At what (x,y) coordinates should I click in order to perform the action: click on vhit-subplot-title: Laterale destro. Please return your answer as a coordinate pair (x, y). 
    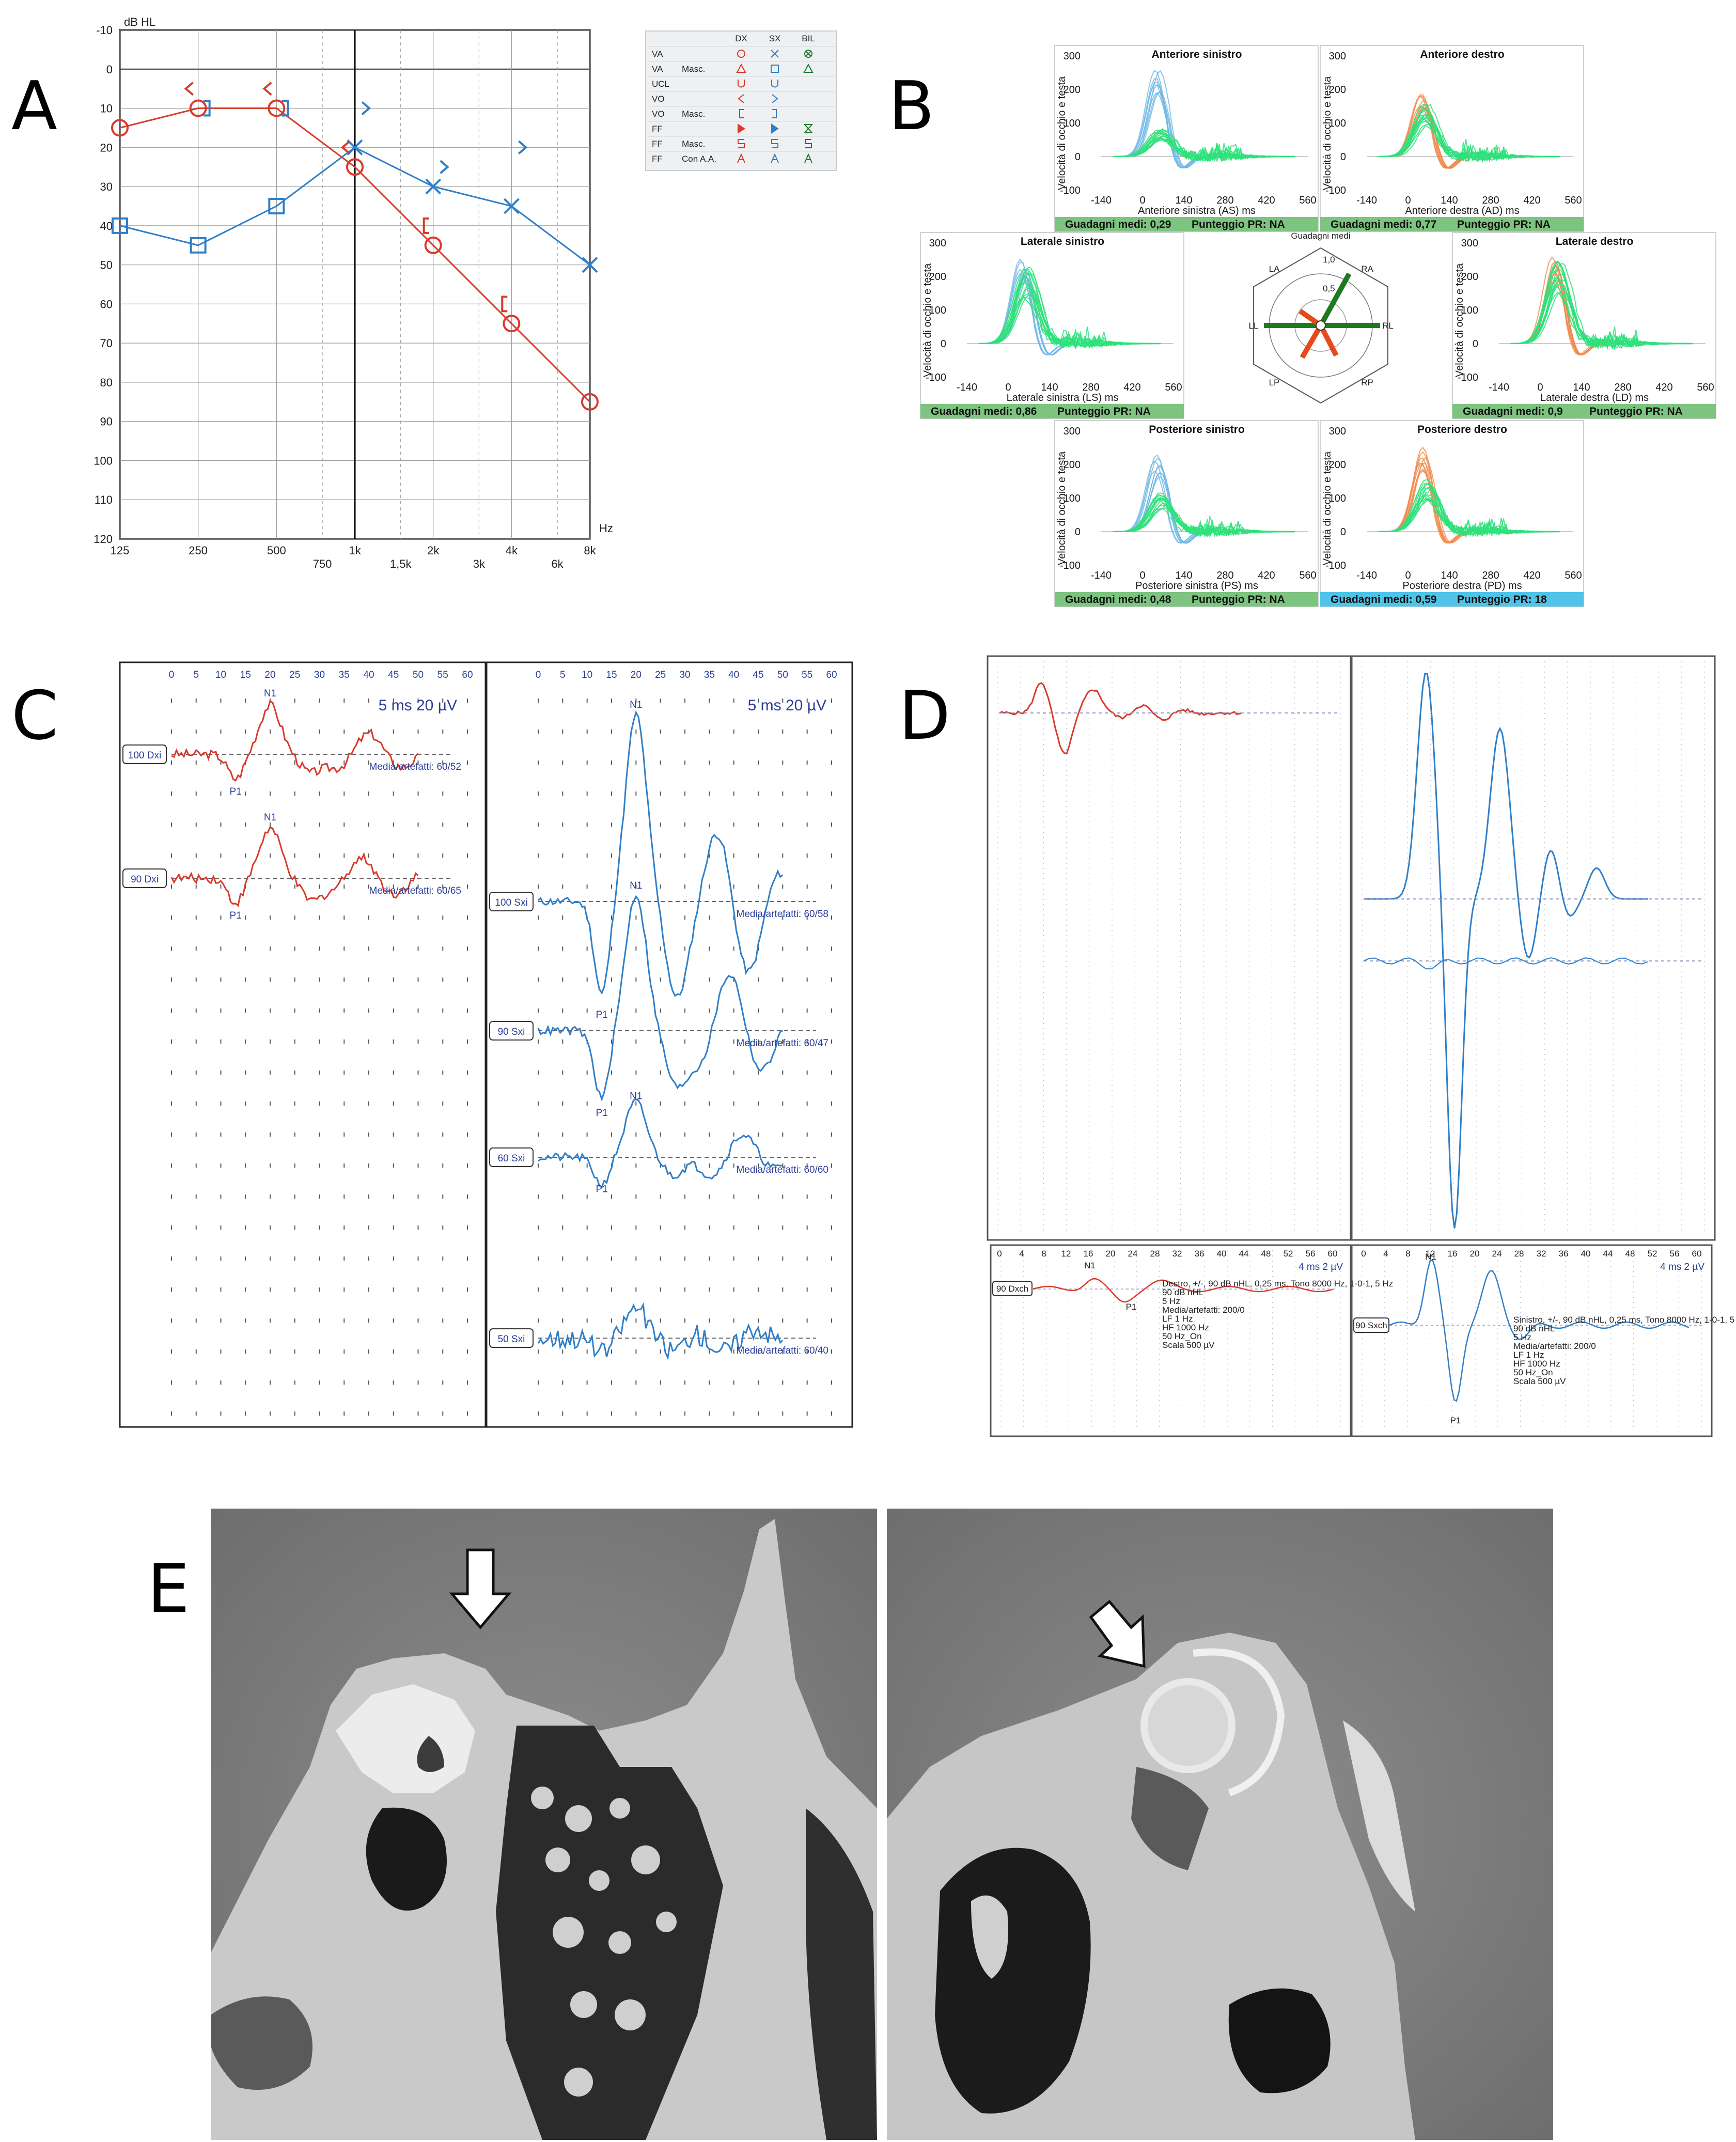
    Looking at the image, I should click on (1595, 241).